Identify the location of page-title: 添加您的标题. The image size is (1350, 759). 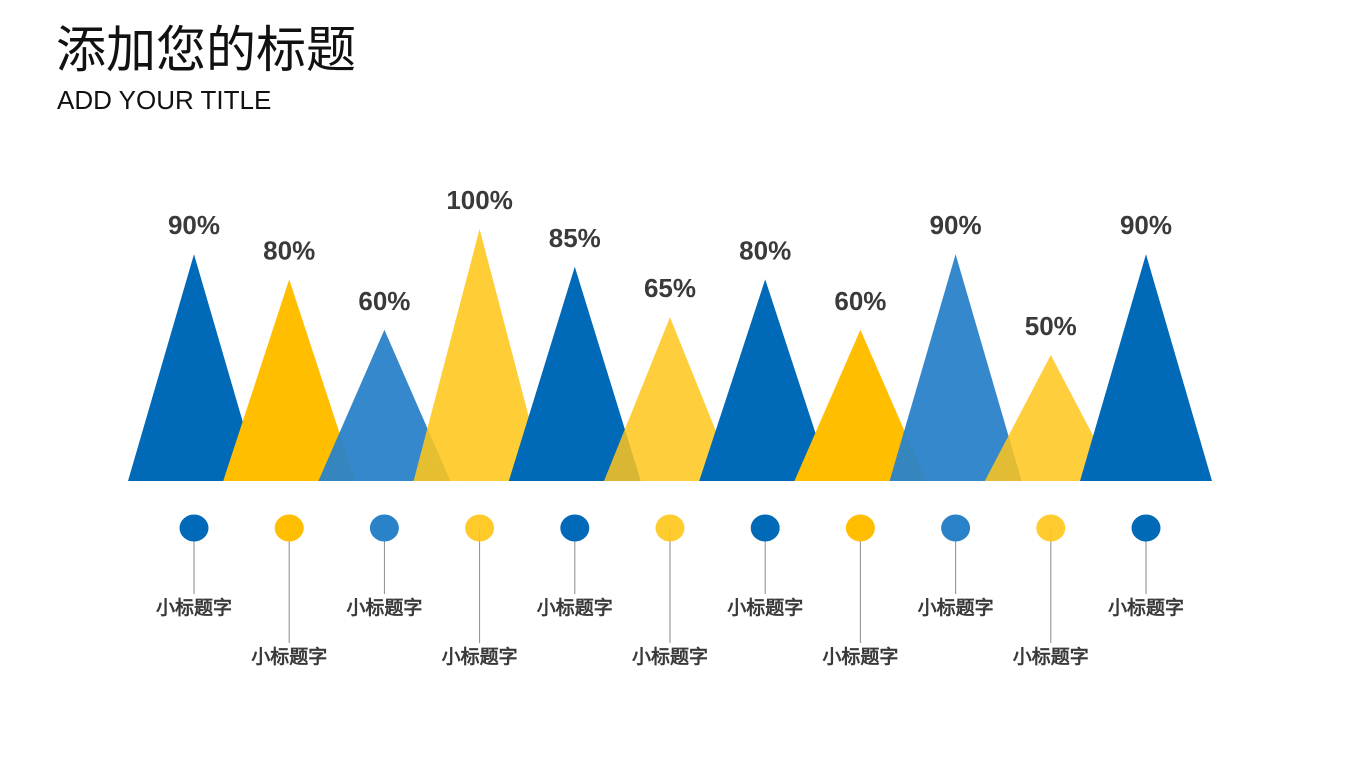
(206, 50).